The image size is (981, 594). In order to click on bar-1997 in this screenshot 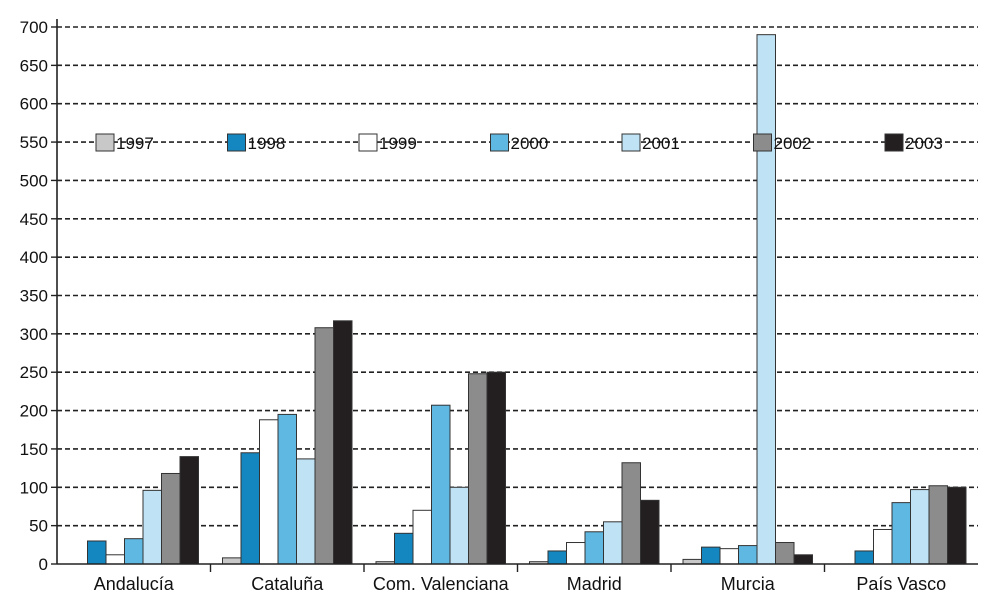, I will do `click(232, 561)`.